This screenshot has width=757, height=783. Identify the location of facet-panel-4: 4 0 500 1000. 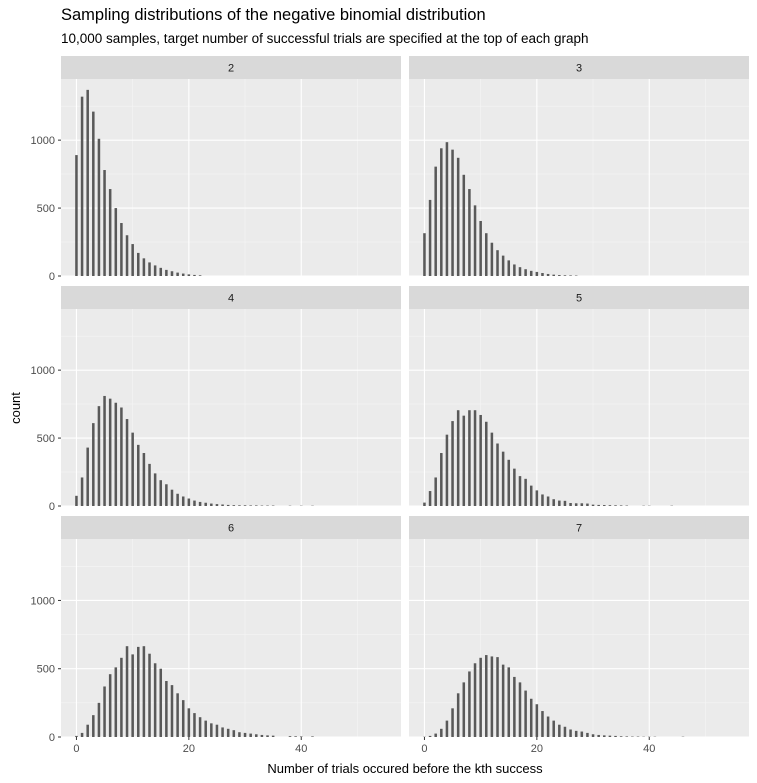
(216, 399).